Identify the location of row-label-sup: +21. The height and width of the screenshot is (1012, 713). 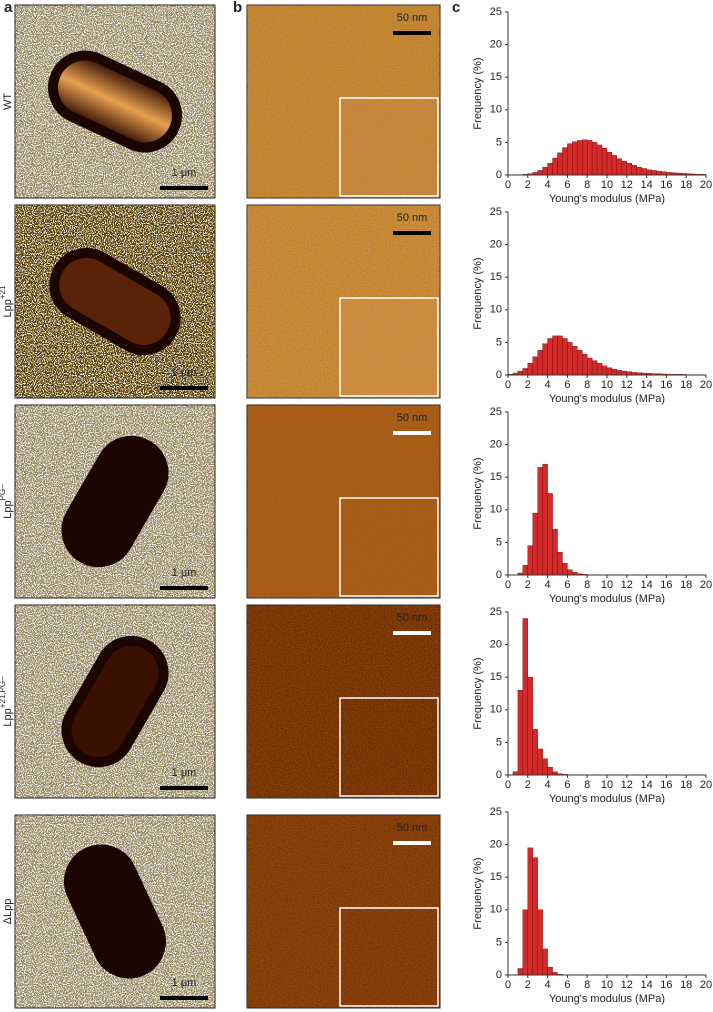
(3, 292).